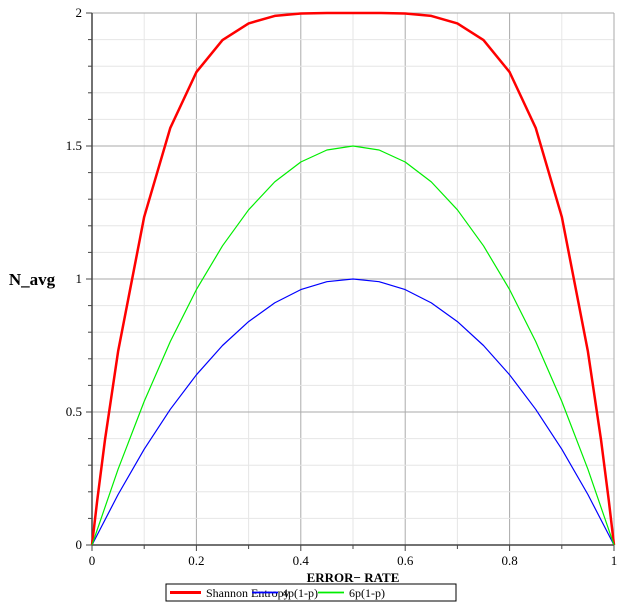 Image resolution: width=623 pixels, height=612 pixels. Describe the element at coordinates (300, 593) in the screenshot. I see `legend-label: 4p(1-p)` at that location.